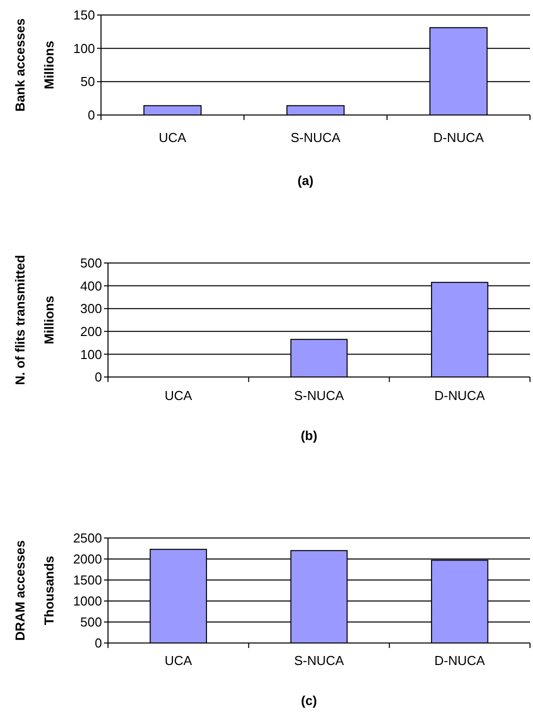 The image size is (533, 712). I want to click on text: (a), so click(306, 180).